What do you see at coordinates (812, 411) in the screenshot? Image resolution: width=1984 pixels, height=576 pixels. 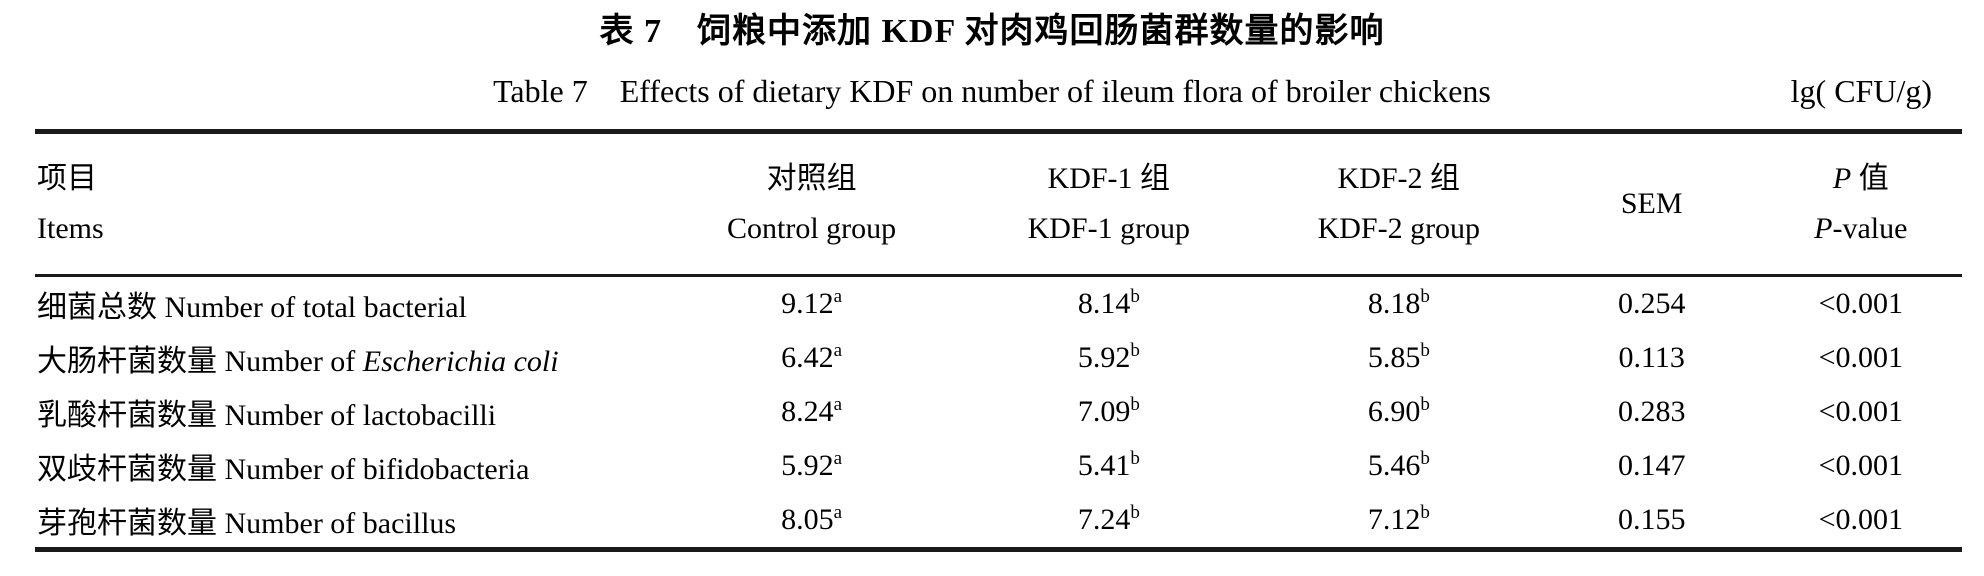 I see `cell-control-value: 8.24a` at bounding box center [812, 411].